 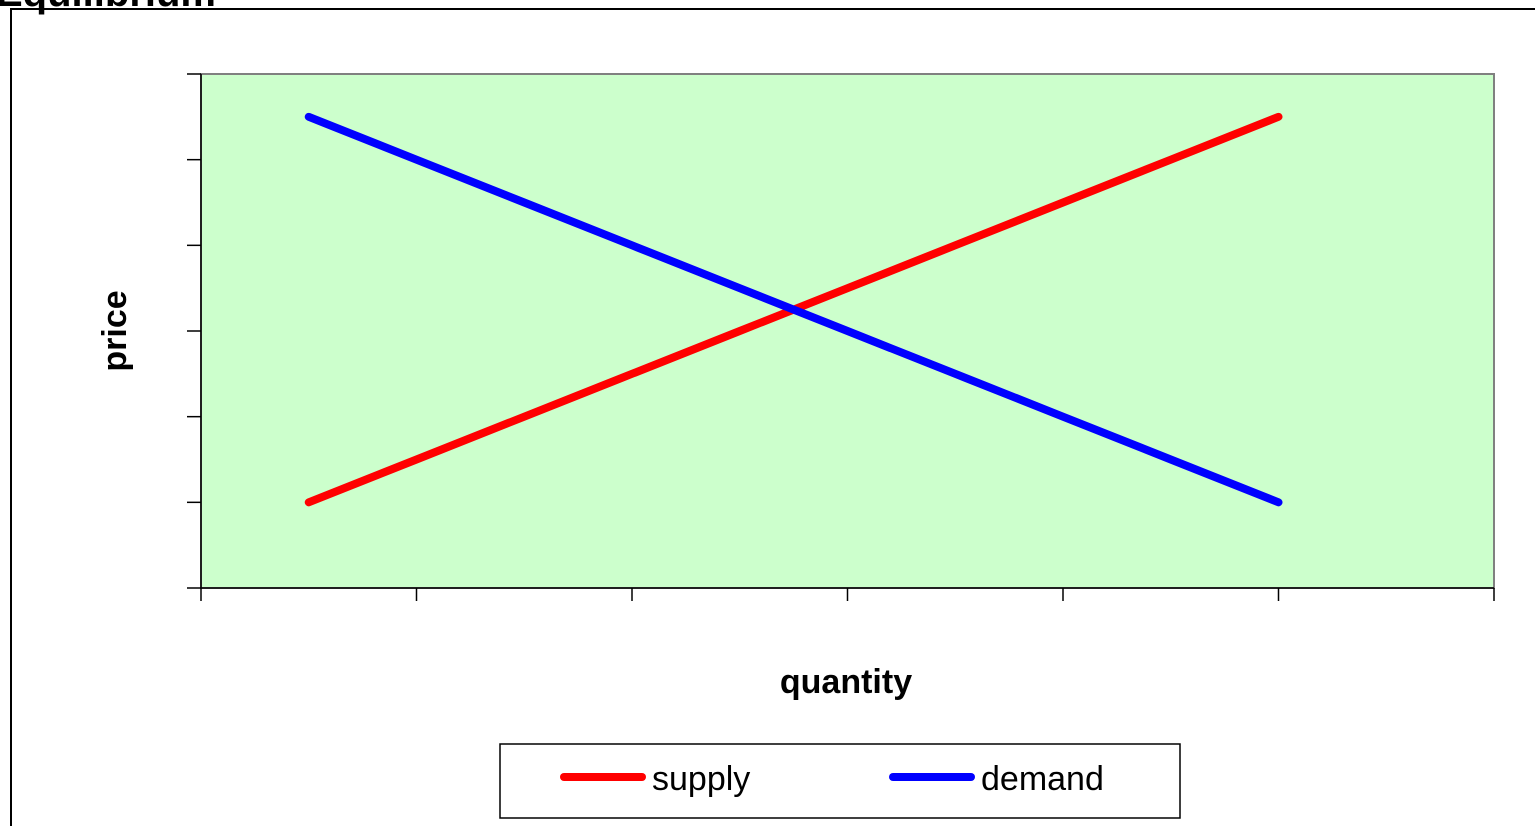 What do you see at coordinates (701, 779) in the screenshot?
I see `legend-label-supply: supply` at bounding box center [701, 779].